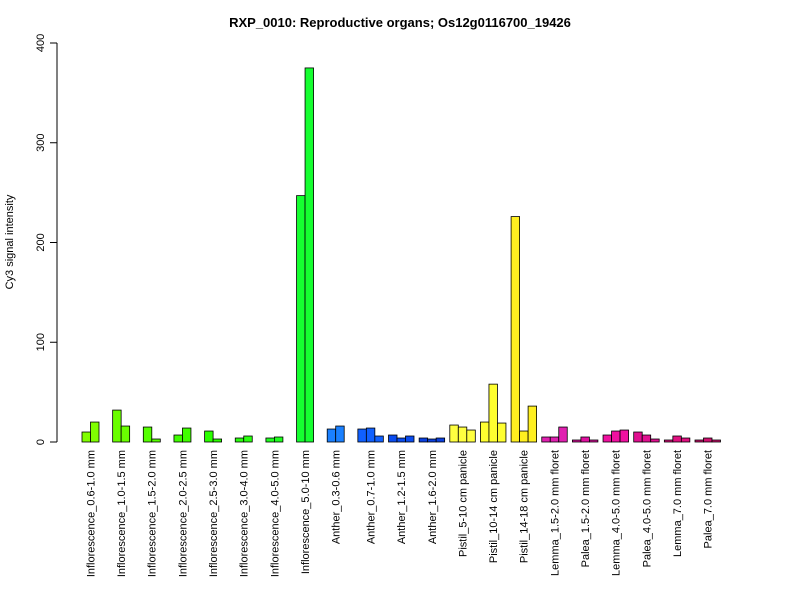  I want to click on category-label: Palea_7.0 mm floret, so click(709, 499).